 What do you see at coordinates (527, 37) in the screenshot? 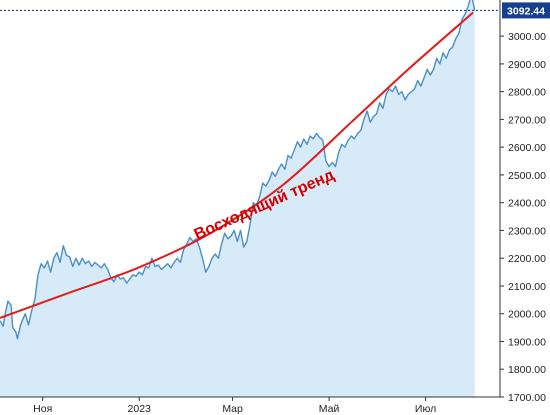
I see `y-tick-label: 3000.00` at bounding box center [527, 37].